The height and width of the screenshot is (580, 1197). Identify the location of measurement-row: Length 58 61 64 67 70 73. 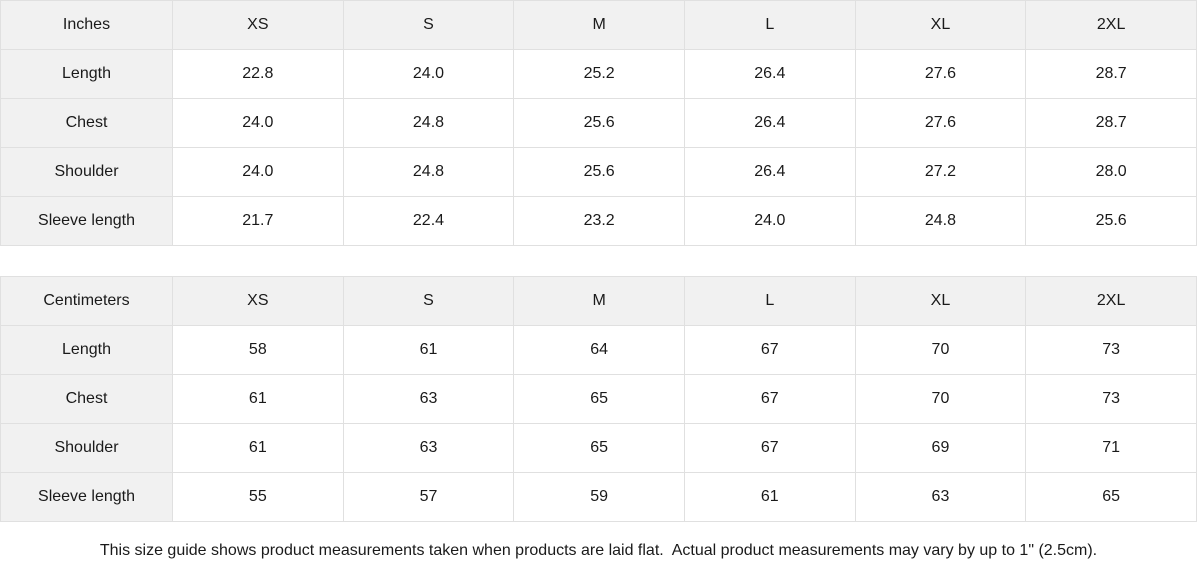
(598, 350).